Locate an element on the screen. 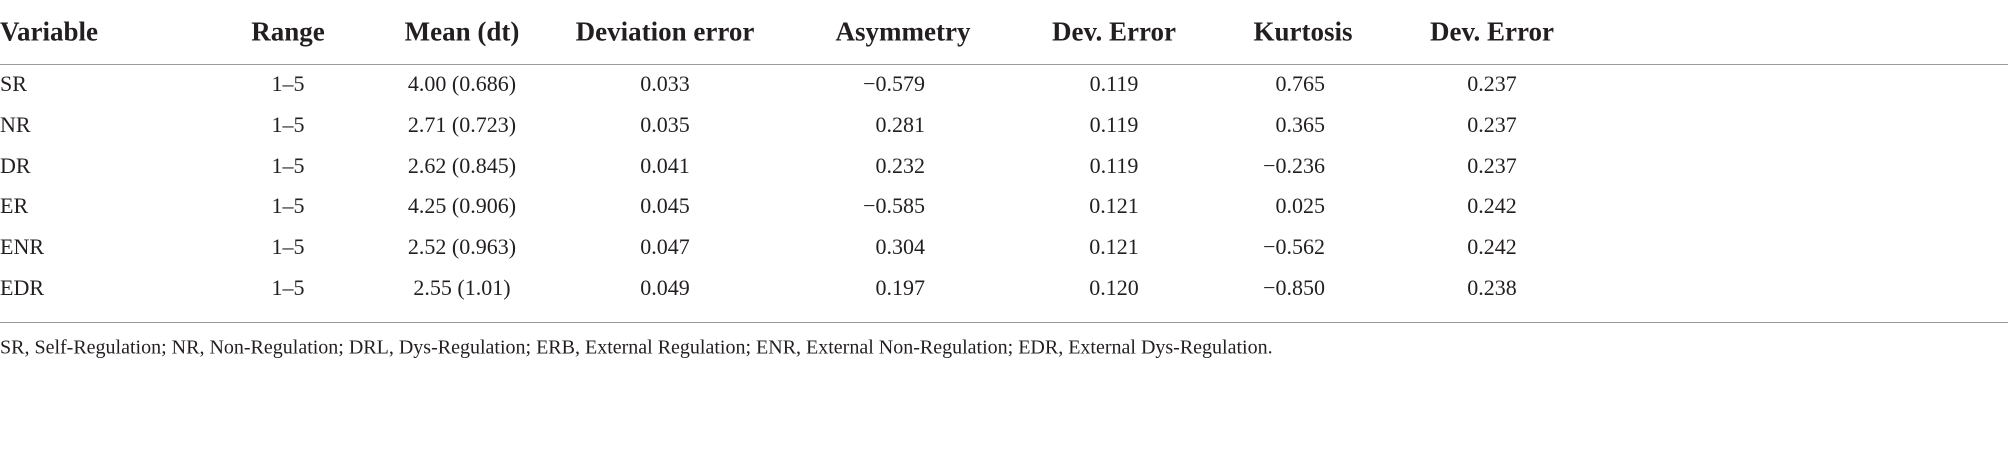 The width and height of the screenshot is (2008, 466). cell-value: 0.041 is located at coordinates (665, 165).